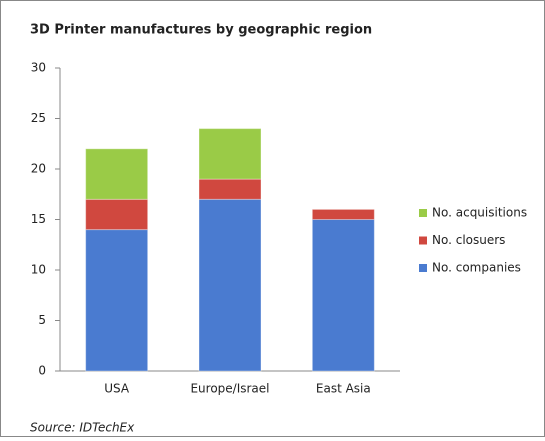  Describe the element at coordinates (42, 320) in the screenshot. I see `y-tick-label: 5` at that location.